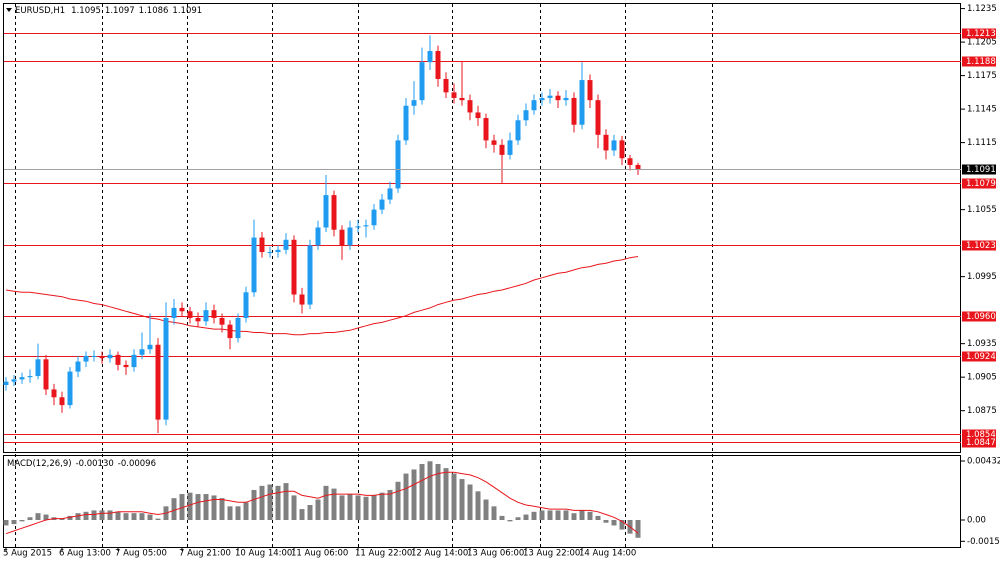  What do you see at coordinates (981, 170) in the screenshot?
I see `price-label: 1.1091` at bounding box center [981, 170].